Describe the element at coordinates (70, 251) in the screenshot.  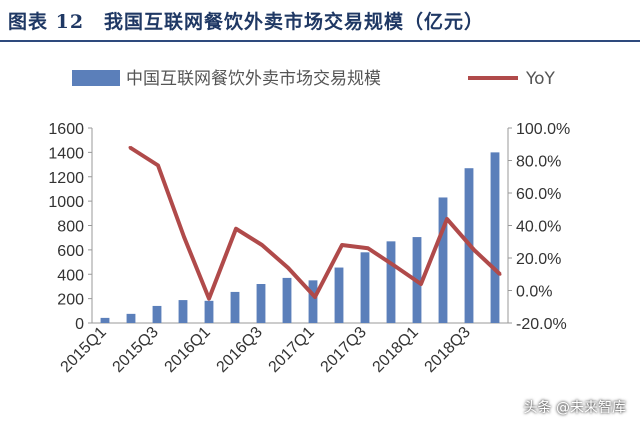
I see `y-left-tick-label: 600` at that location.